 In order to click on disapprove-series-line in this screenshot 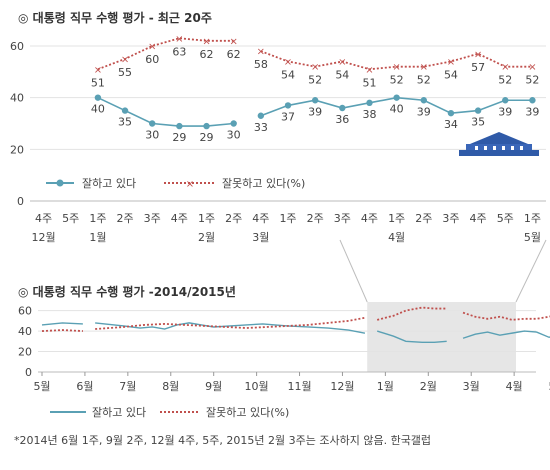, I will do `click(165, 54)`.